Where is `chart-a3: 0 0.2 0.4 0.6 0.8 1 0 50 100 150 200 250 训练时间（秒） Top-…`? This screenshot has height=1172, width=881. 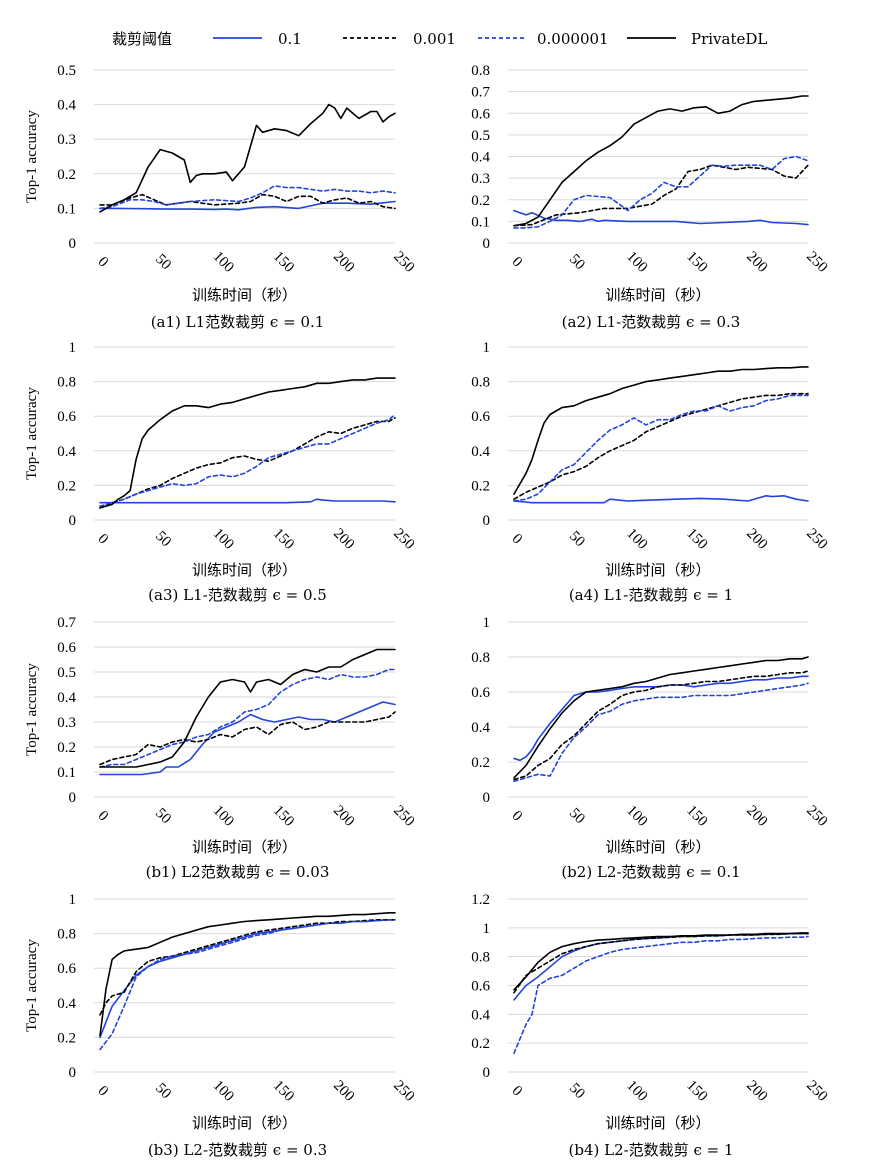 chart-a3: 0 0.2 0.4 0.6 0.8 1 0 50 100 150 200 250 训练时间（秒） Top-… is located at coordinates (220, 472).